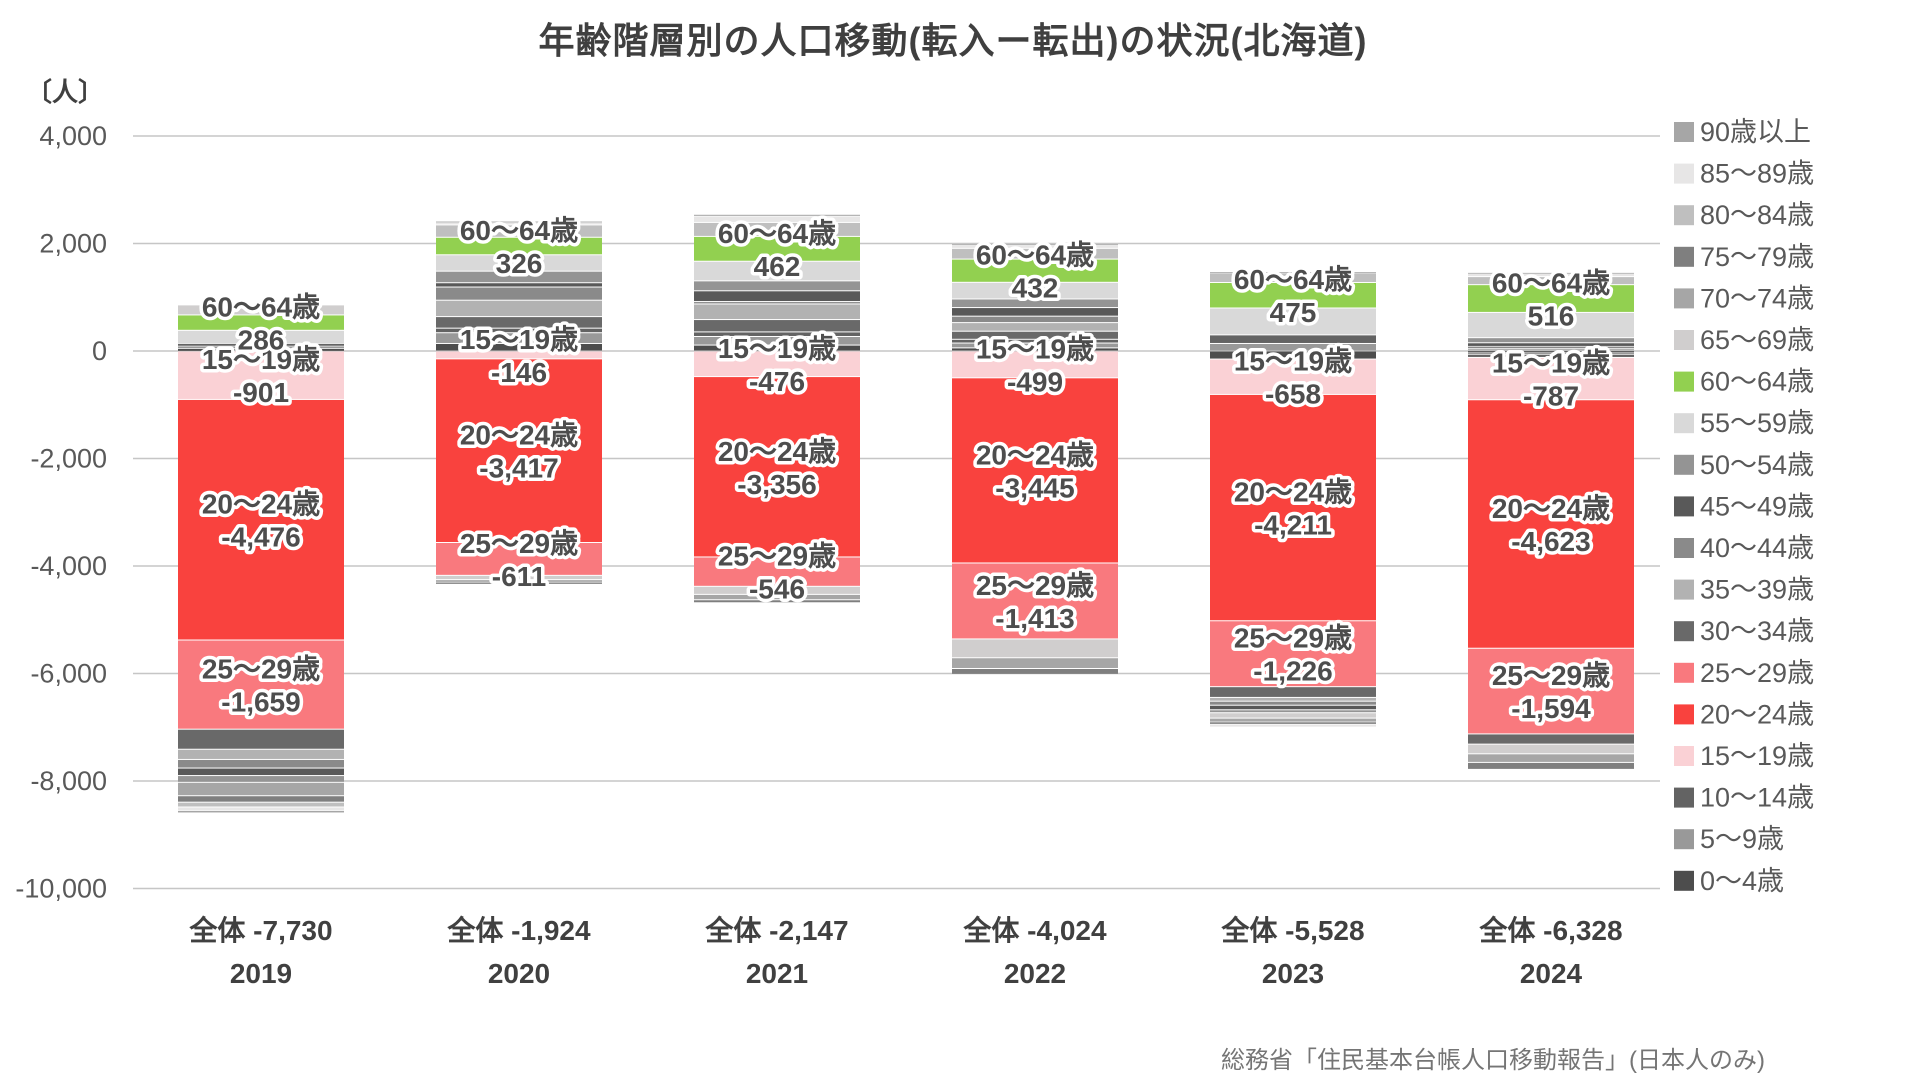  What do you see at coordinates (1293, 973) in the screenshot?
I see `x-label-year: 2023` at bounding box center [1293, 973].